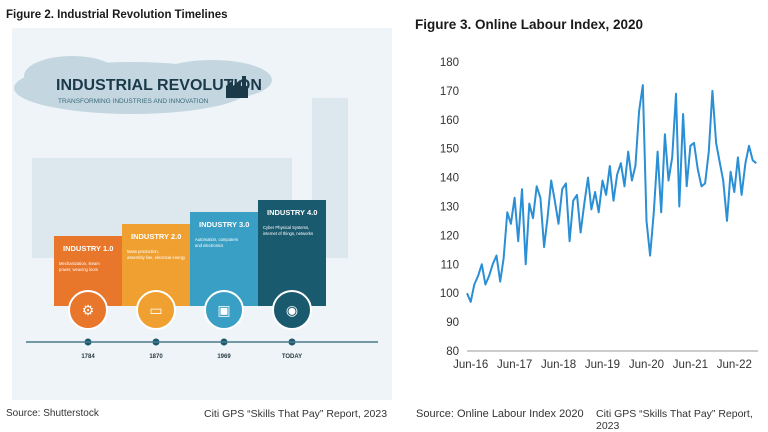 This screenshot has width=768, height=432. I want to click on wifi-icon-glyph: ◉, so click(292, 310).